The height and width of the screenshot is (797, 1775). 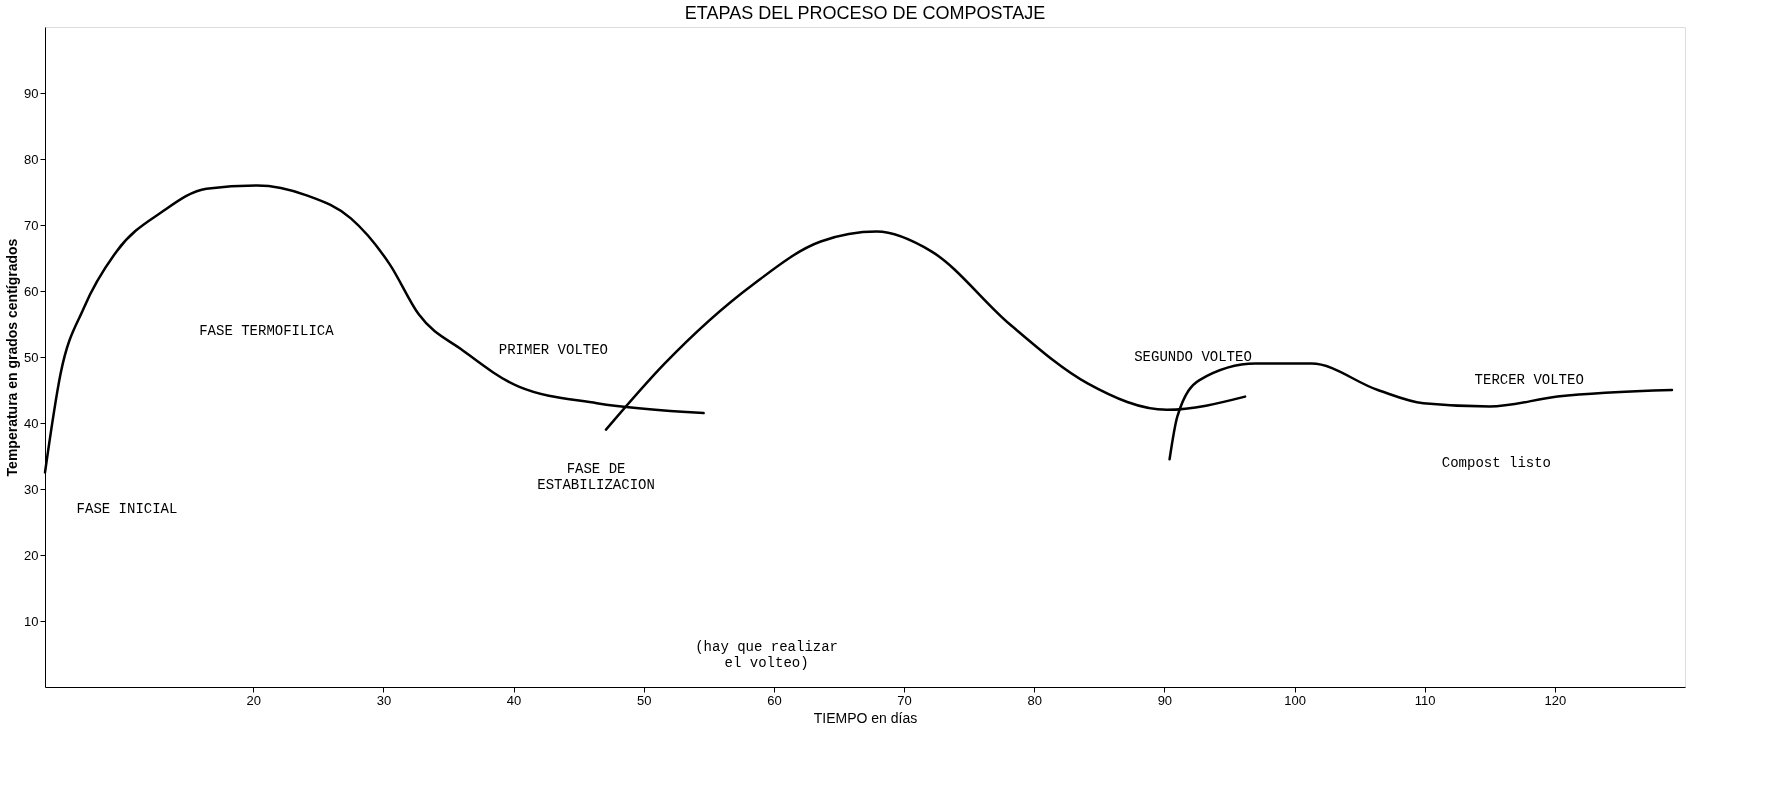 What do you see at coordinates (31, 93) in the screenshot?
I see `y-tick-label: 90` at bounding box center [31, 93].